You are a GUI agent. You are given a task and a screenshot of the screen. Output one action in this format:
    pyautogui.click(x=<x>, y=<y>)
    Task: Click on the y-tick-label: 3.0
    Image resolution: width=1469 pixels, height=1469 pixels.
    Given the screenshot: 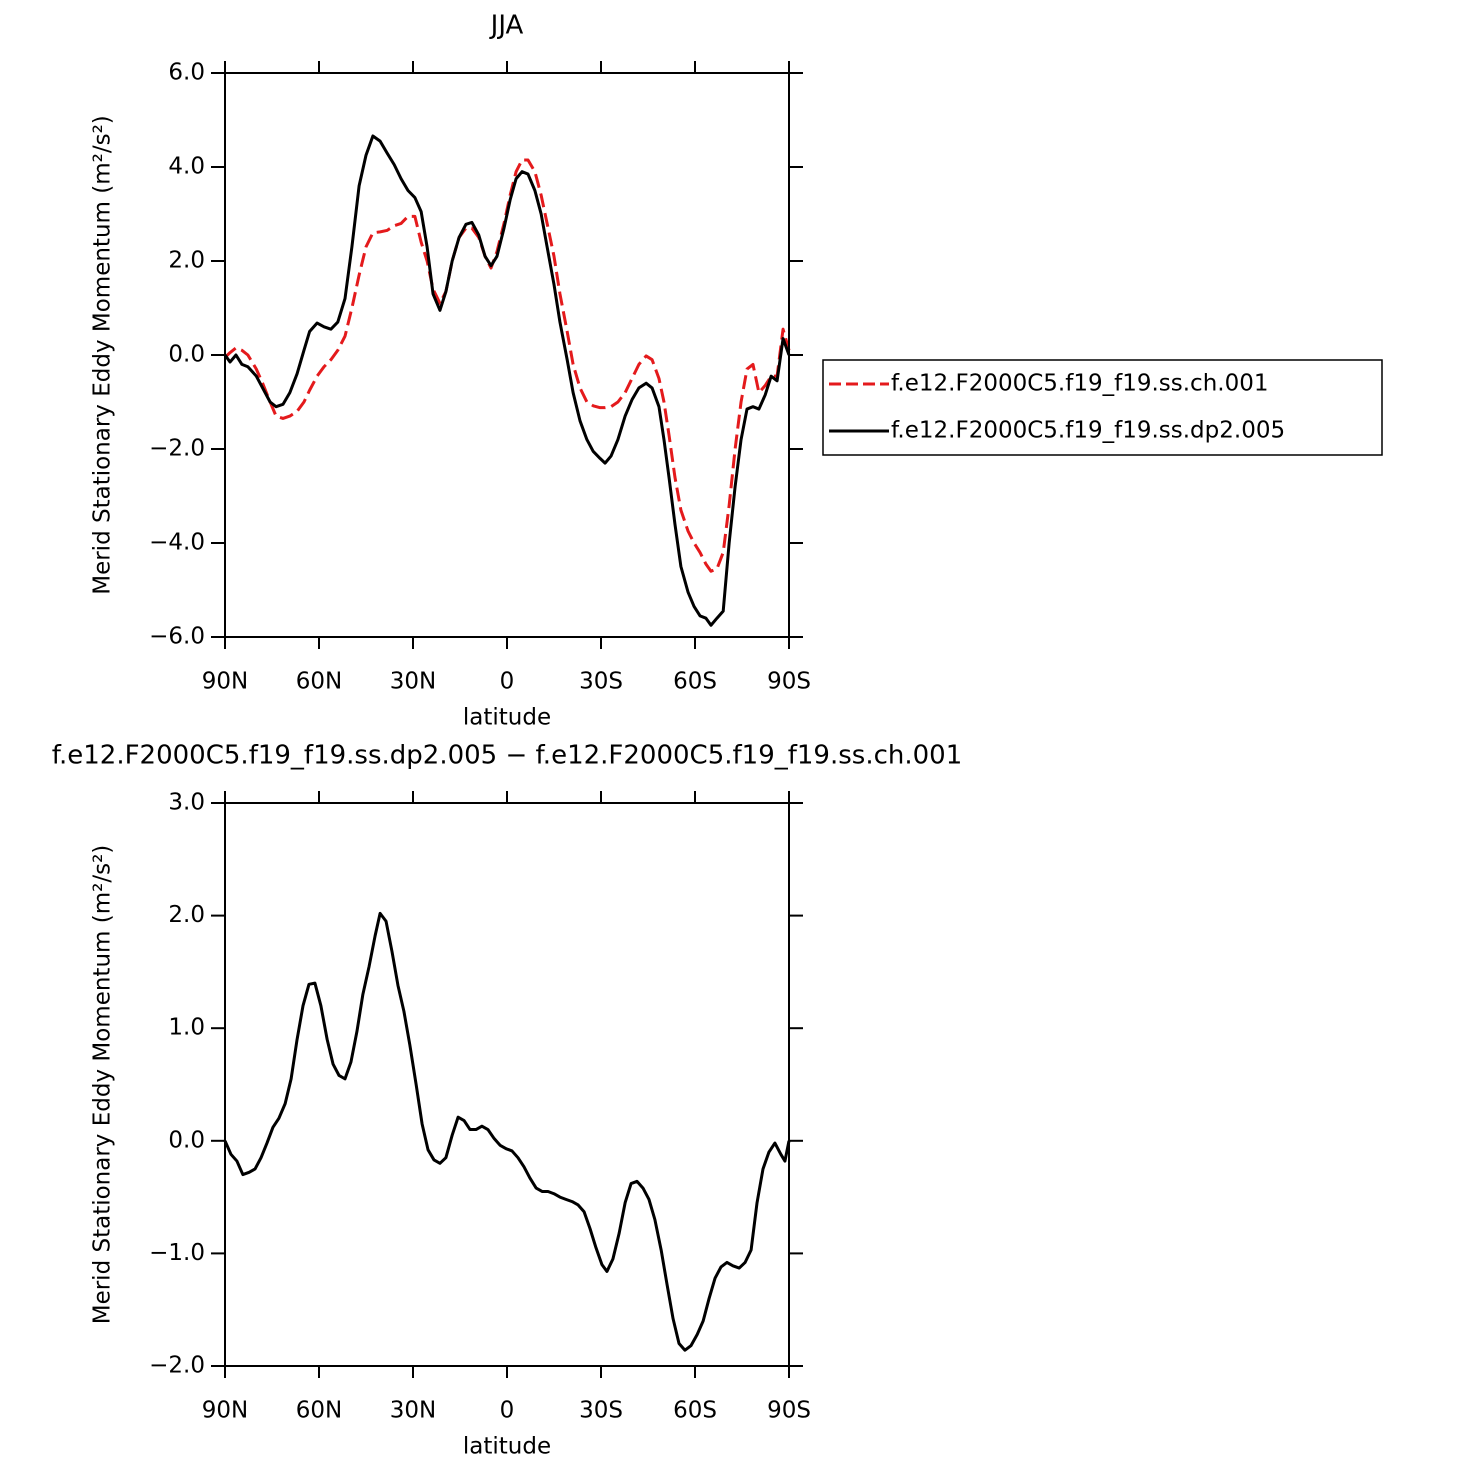 What is the action you would take?
    pyautogui.click(x=186, y=803)
    